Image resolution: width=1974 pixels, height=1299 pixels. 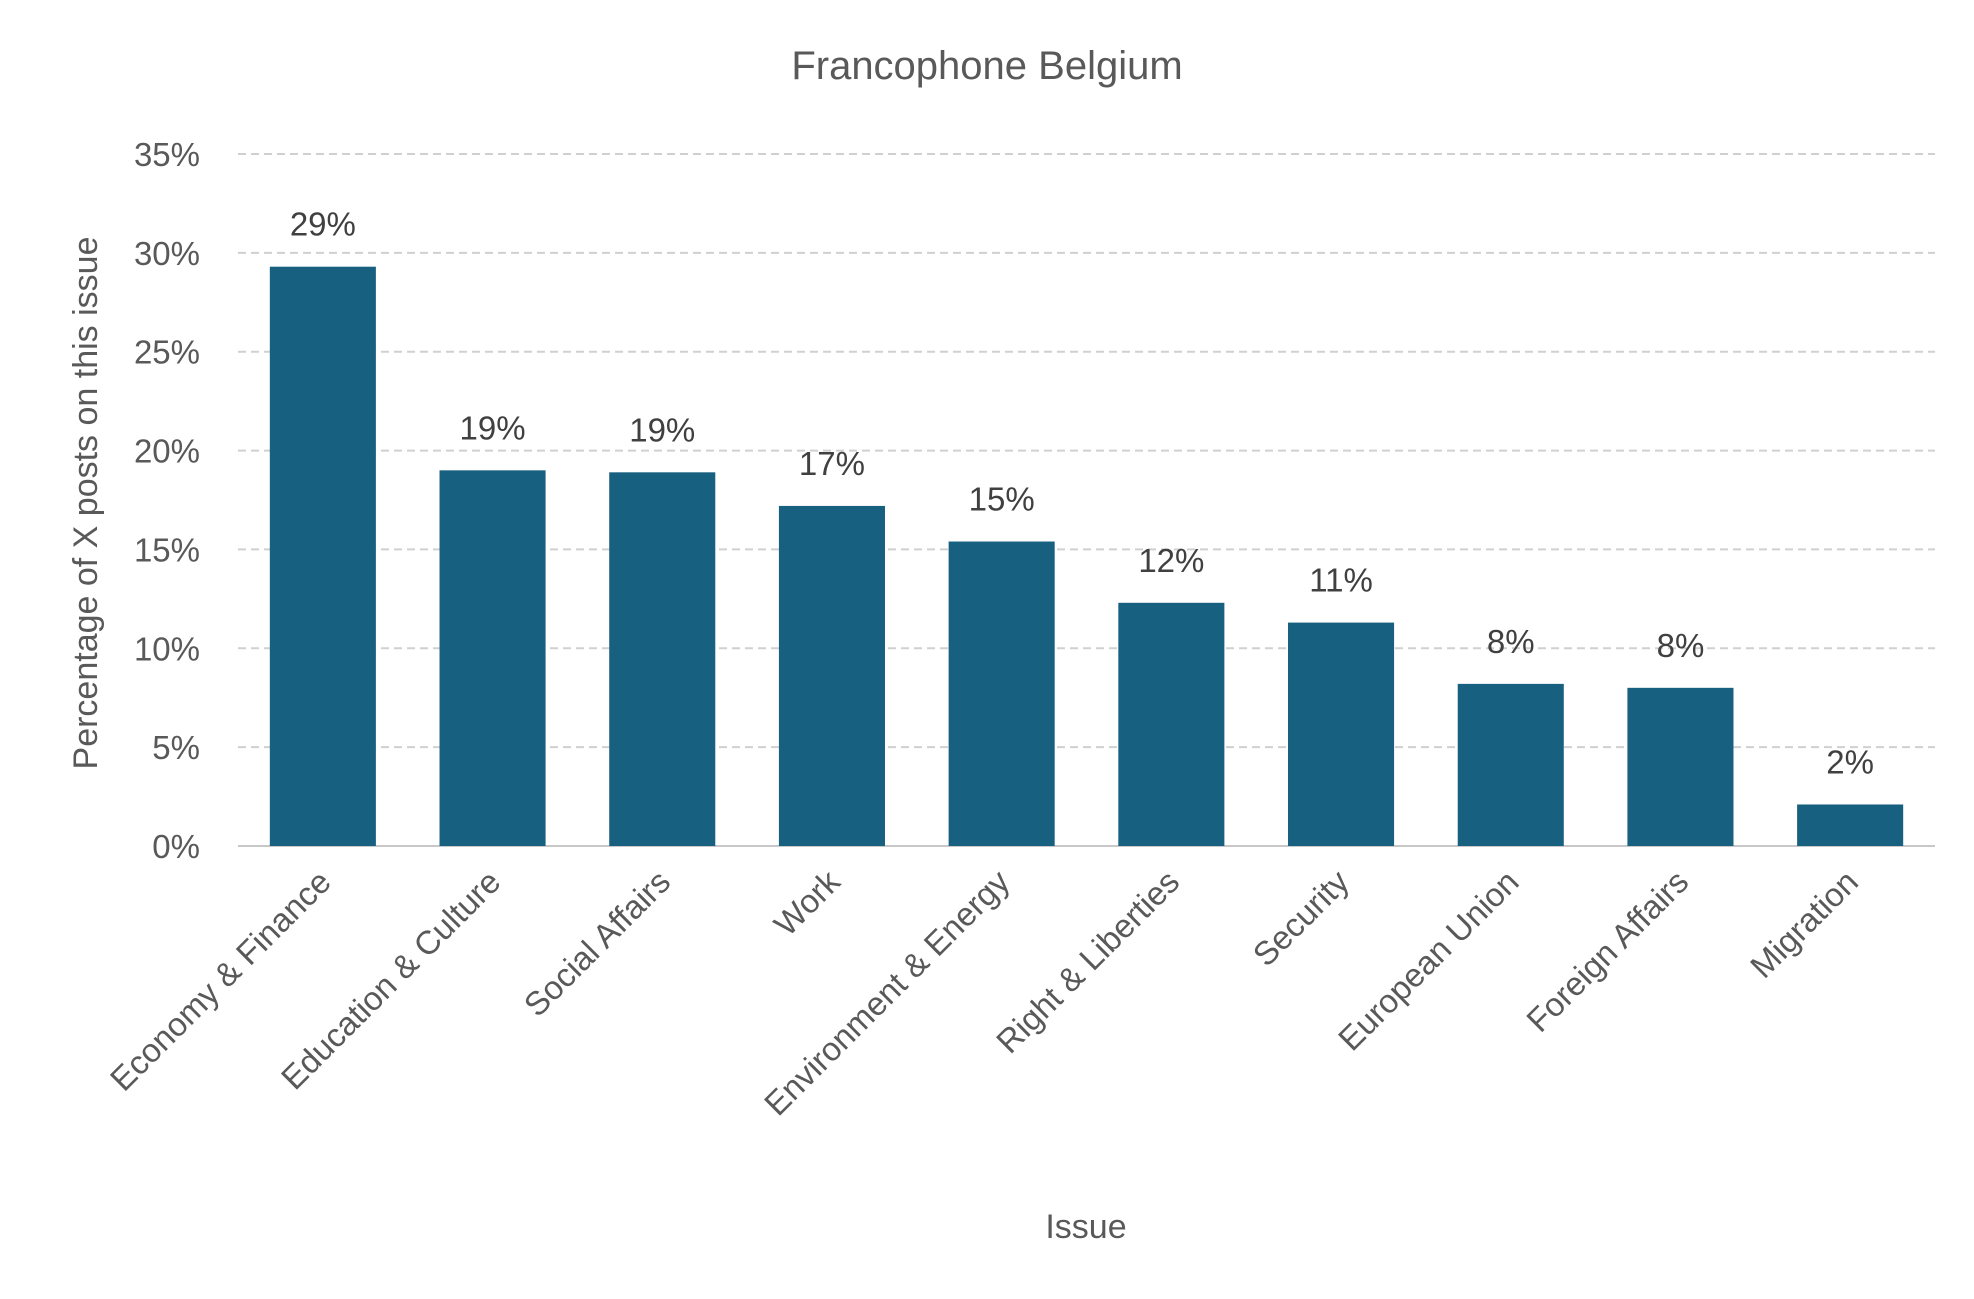 I want to click on y-axis-title: Percentage of X posts on this issue, so click(x=86, y=503).